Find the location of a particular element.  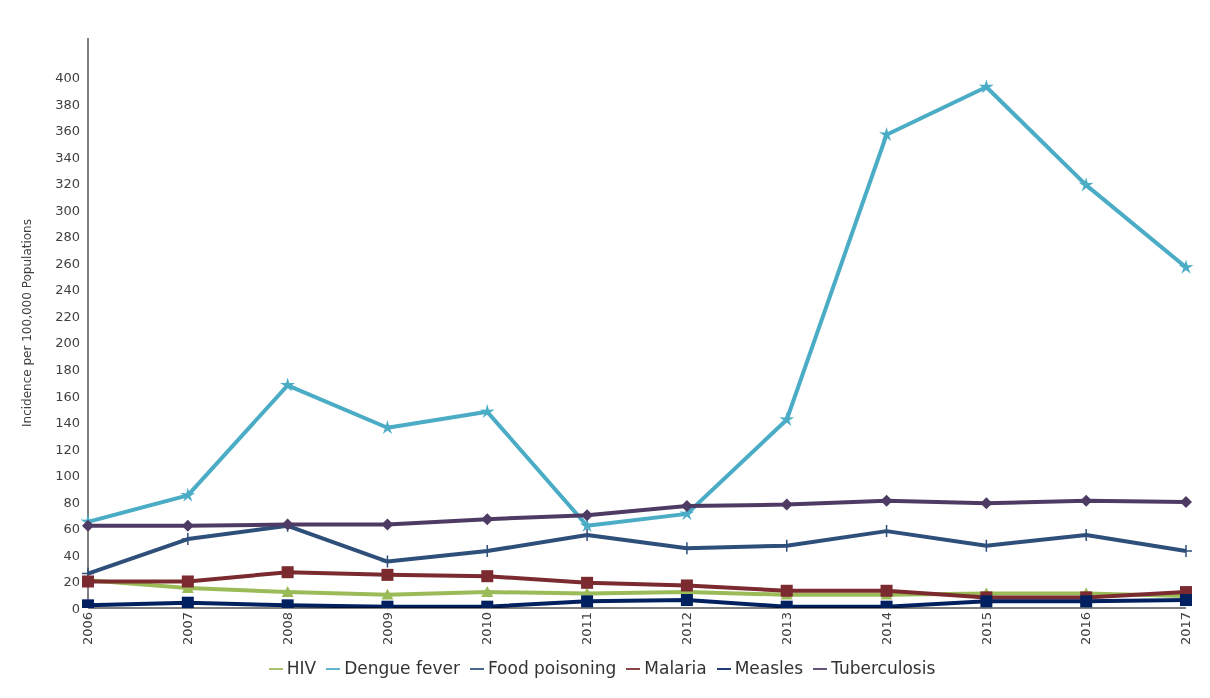

x-tick-label: 2009 is located at coordinates (387, 629).